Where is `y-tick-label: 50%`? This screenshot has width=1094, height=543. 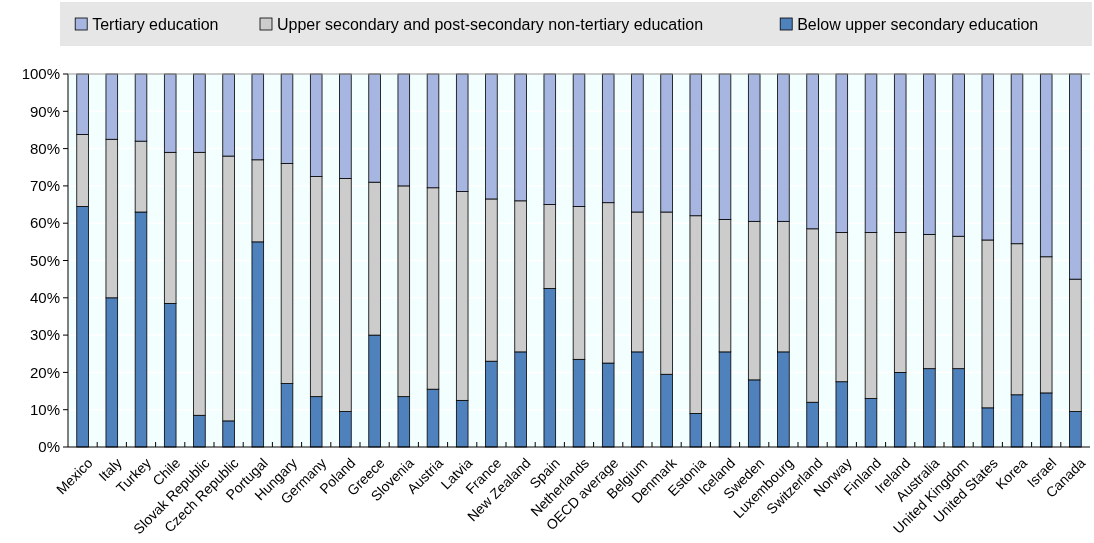 y-tick-label: 50% is located at coordinates (44, 260).